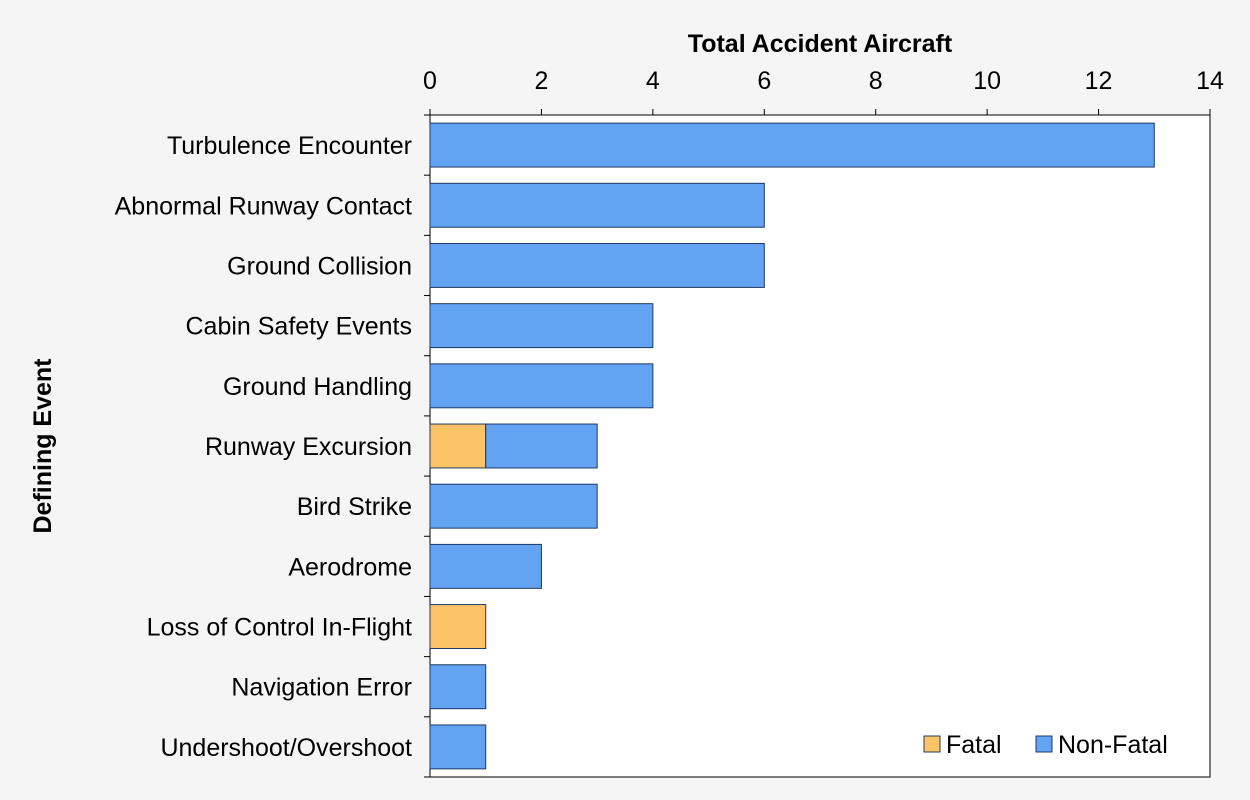 The image size is (1250, 800). What do you see at coordinates (597, 205) in the screenshot?
I see `bar-non-fatal-abnormal-runway-contact` at bounding box center [597, 205].